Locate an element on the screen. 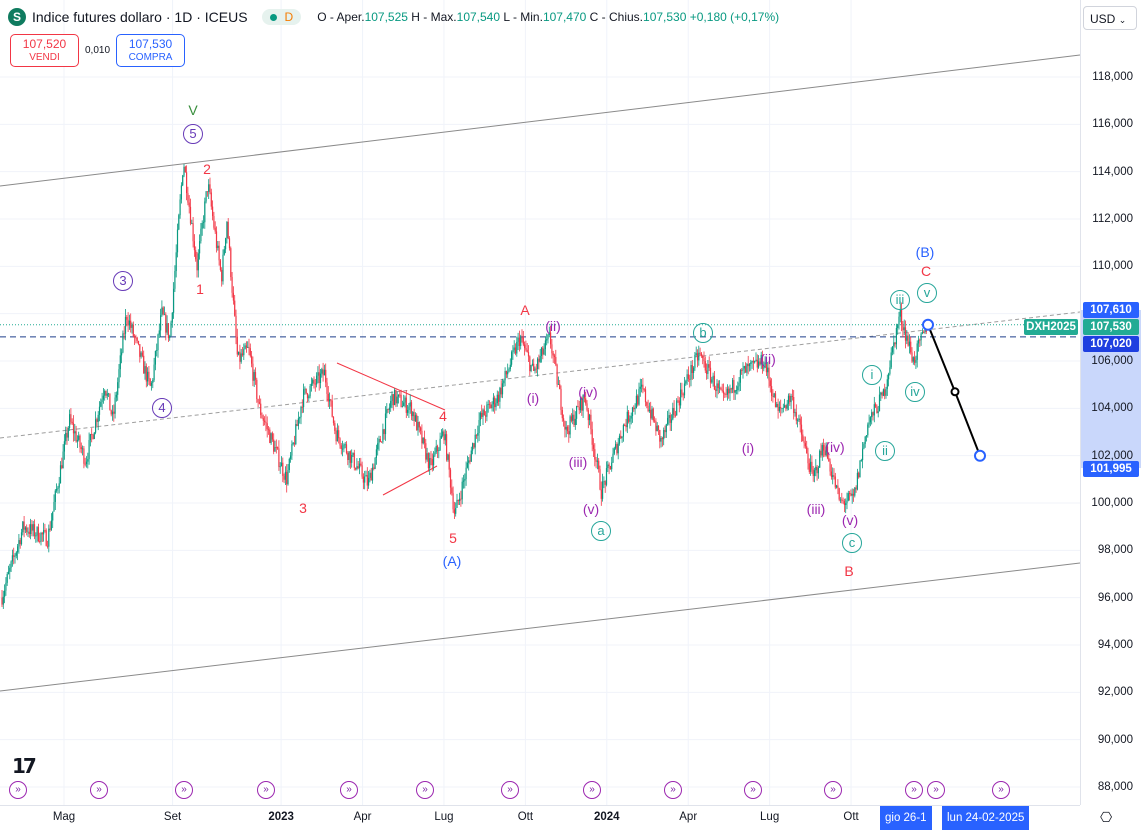  wave-label: 2 is located at coordinates (207, 169).